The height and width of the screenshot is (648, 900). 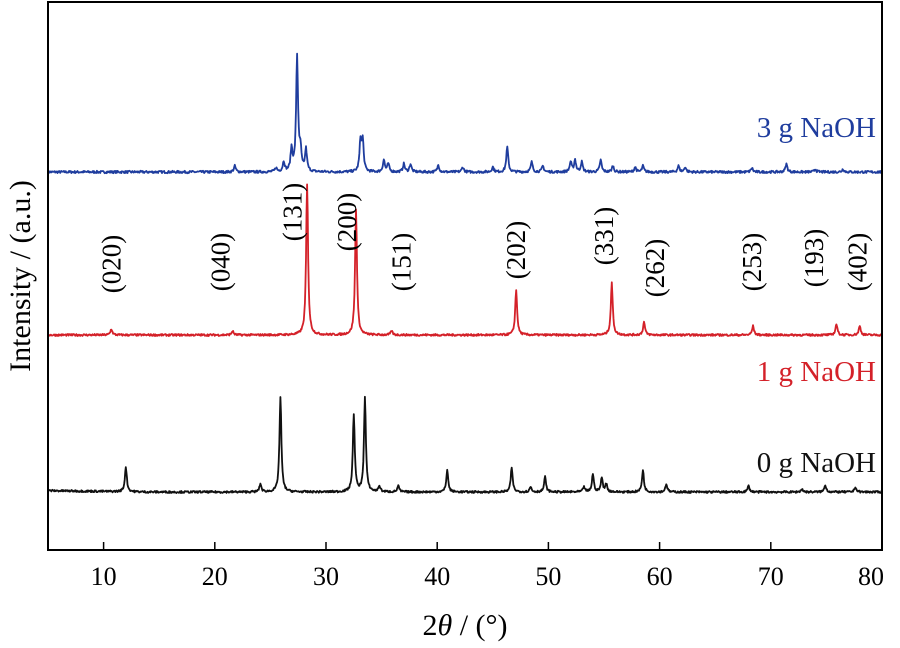 I want to click on peak-label: (193), so click(x=814, y=258).